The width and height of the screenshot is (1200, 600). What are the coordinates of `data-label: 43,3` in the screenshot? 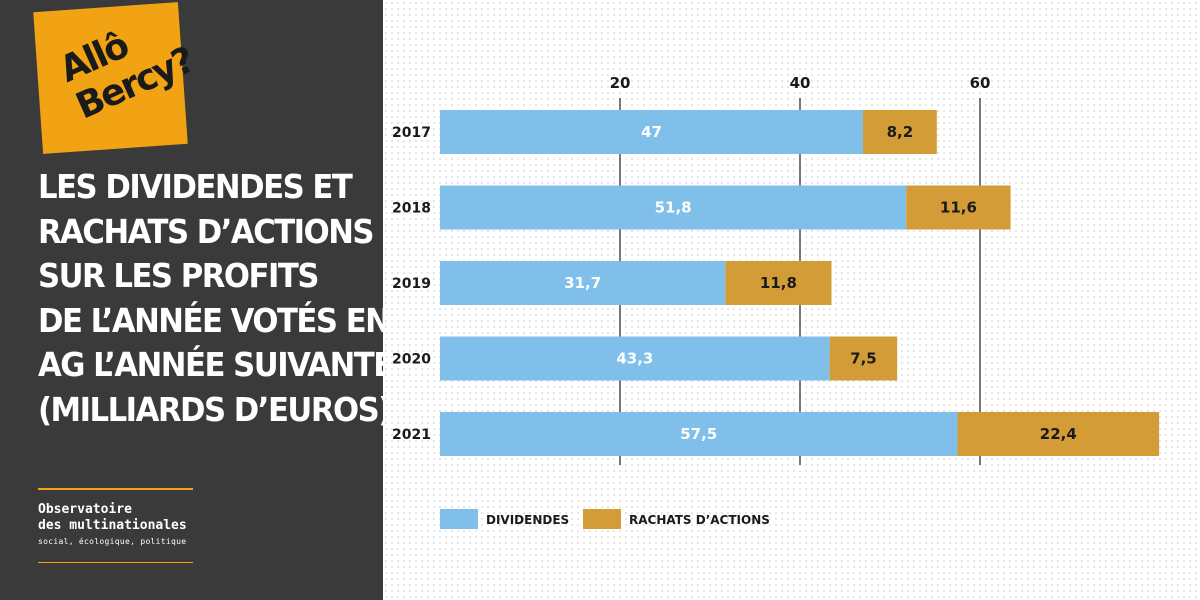 It's located at (634, 359).